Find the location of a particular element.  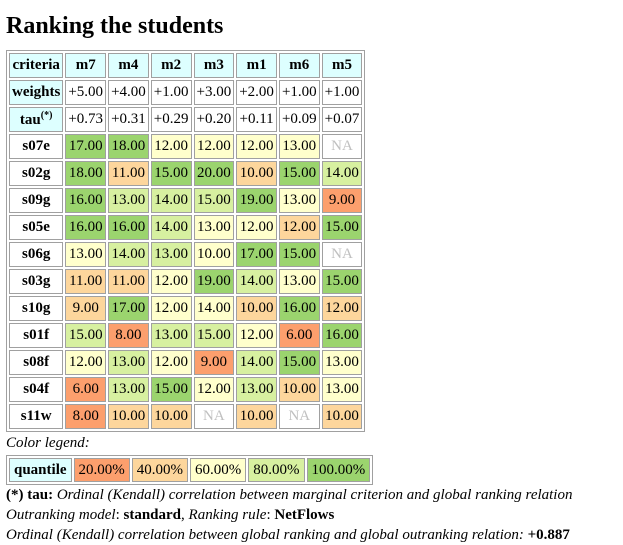

table-row: s05e 16.00 16.00 14.00 13.00 12.00 12.00 15.00 is located at coordinates (186, 227).